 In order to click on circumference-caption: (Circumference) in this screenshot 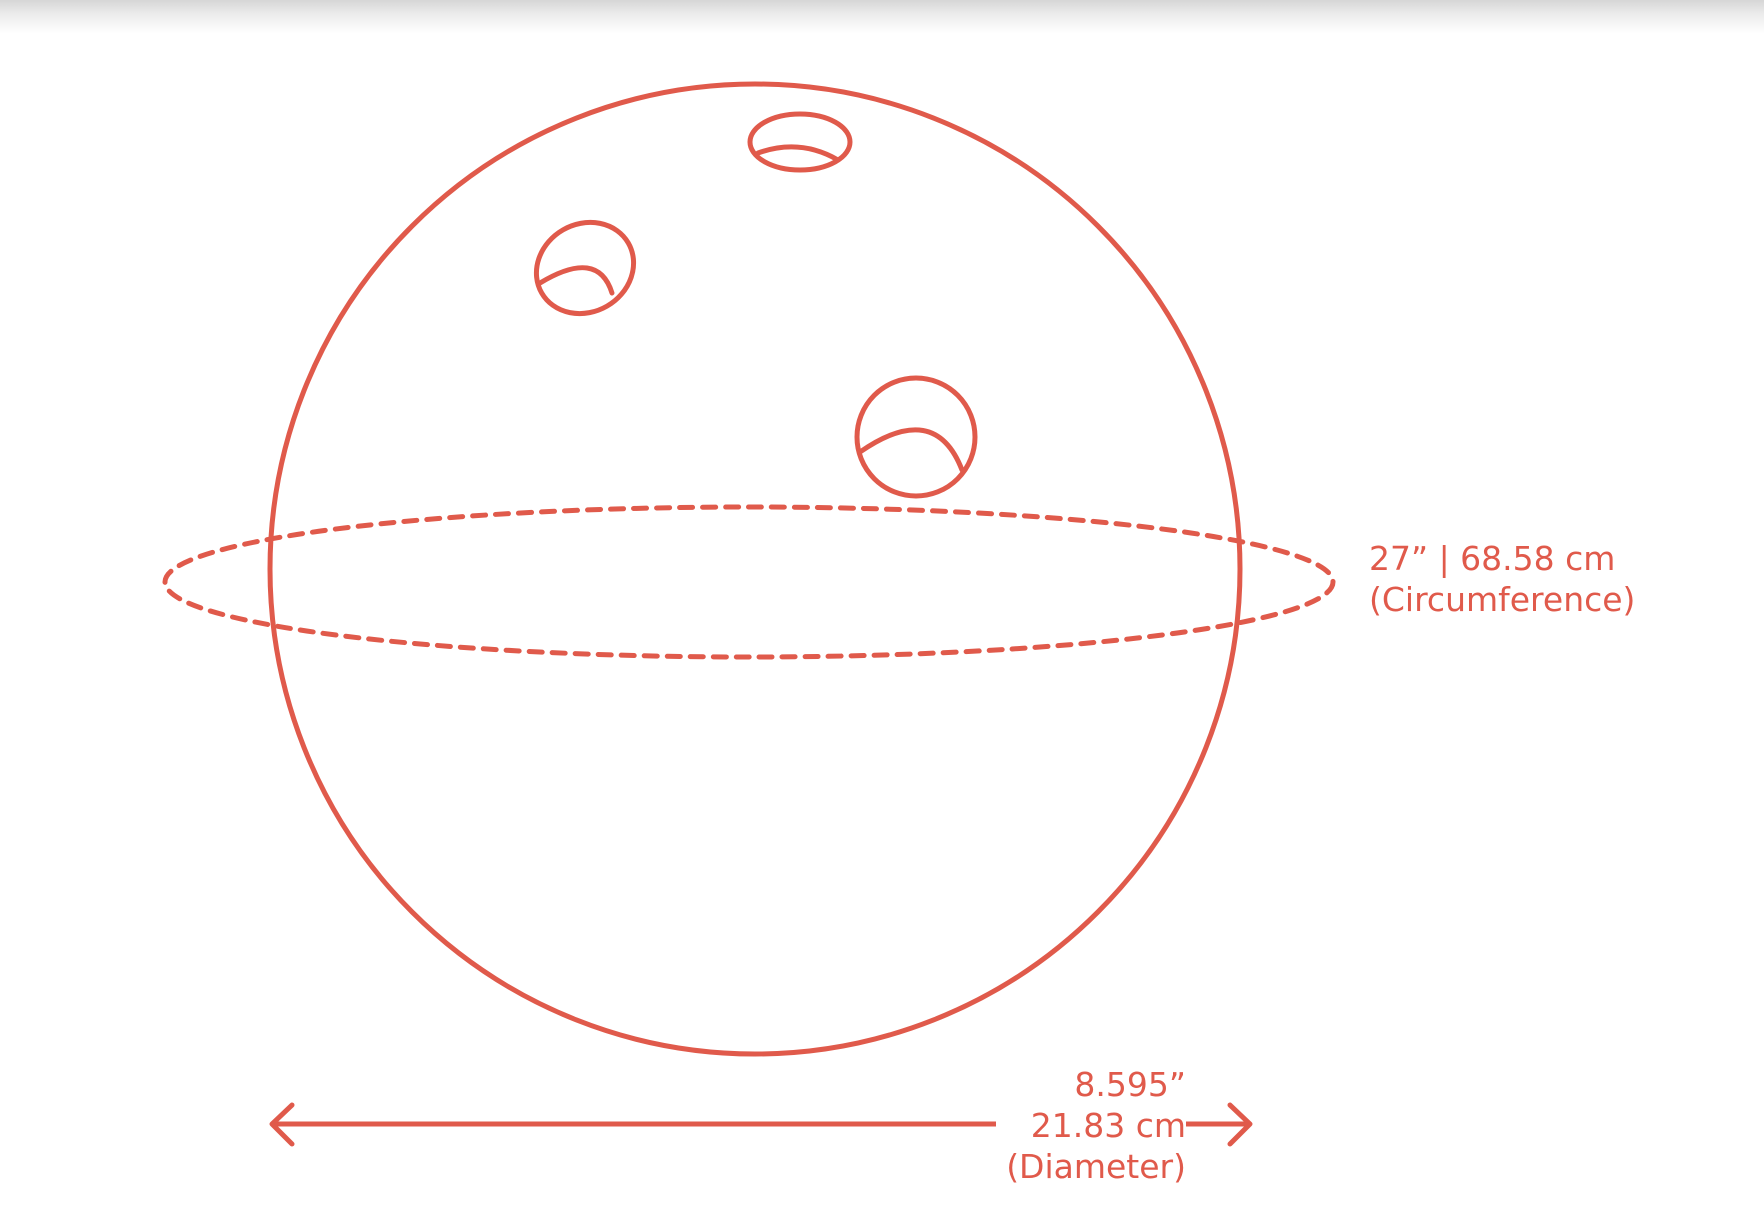, I will do `click(1502, 599)`.